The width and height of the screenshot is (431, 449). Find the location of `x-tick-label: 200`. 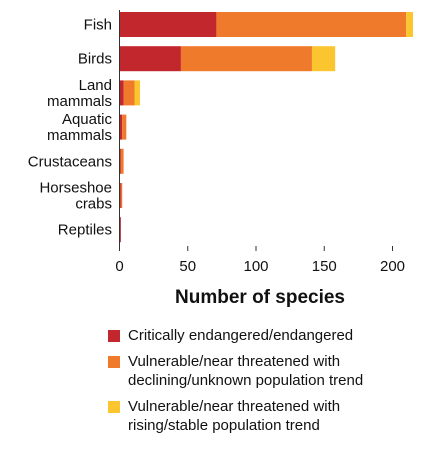

x-tick-label: 200 is located at coordinates (392, 266).